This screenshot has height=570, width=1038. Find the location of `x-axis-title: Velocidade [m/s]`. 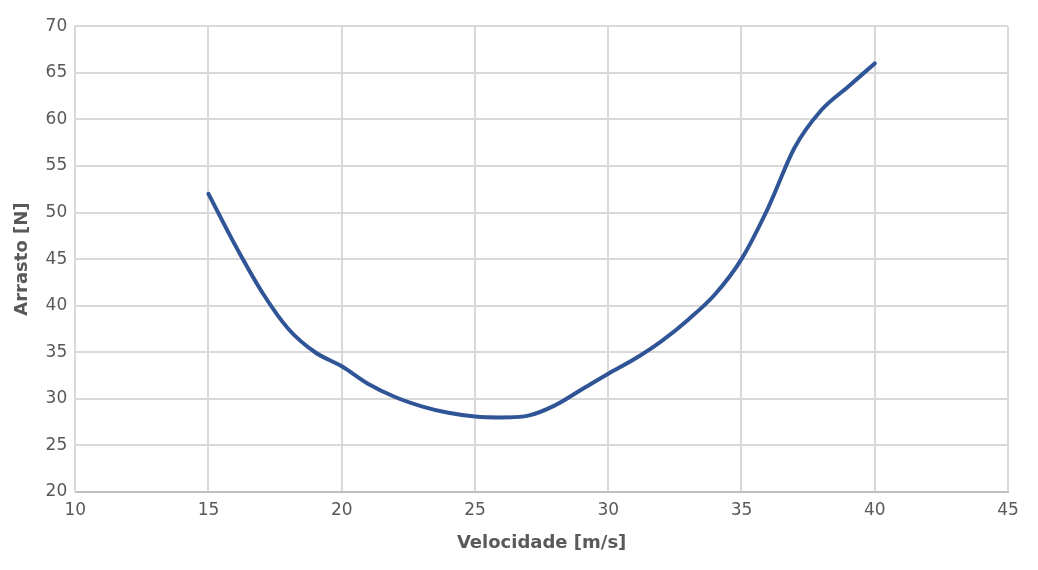

x-axis-title: Velocidade [m/s] is located at coordinates (541, 541).